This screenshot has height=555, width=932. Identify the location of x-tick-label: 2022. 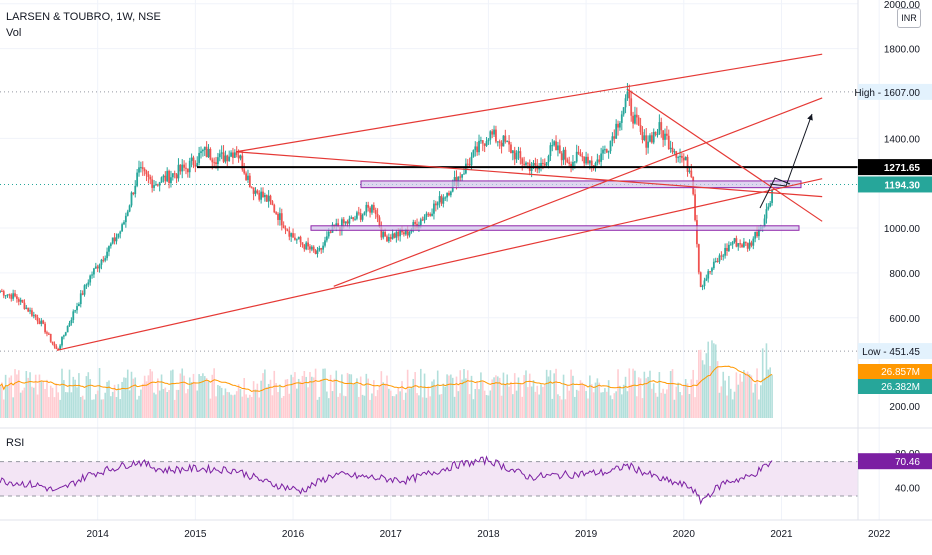
(879, 534).